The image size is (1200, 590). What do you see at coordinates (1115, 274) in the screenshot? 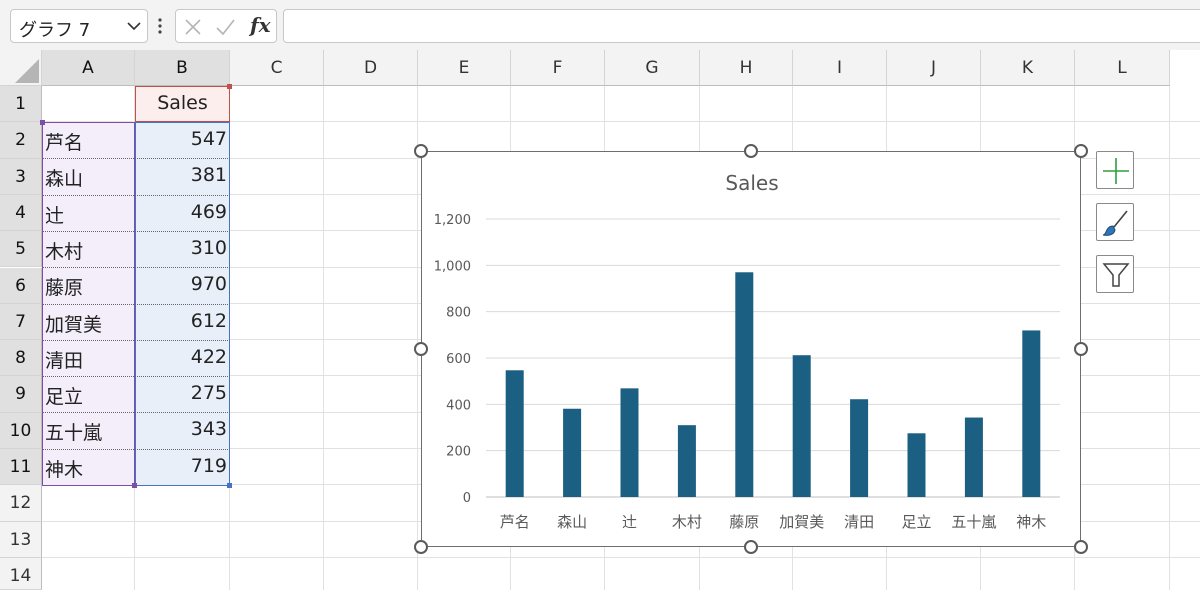
I see `chart-filters-button` at bounding box center [1115, 274].